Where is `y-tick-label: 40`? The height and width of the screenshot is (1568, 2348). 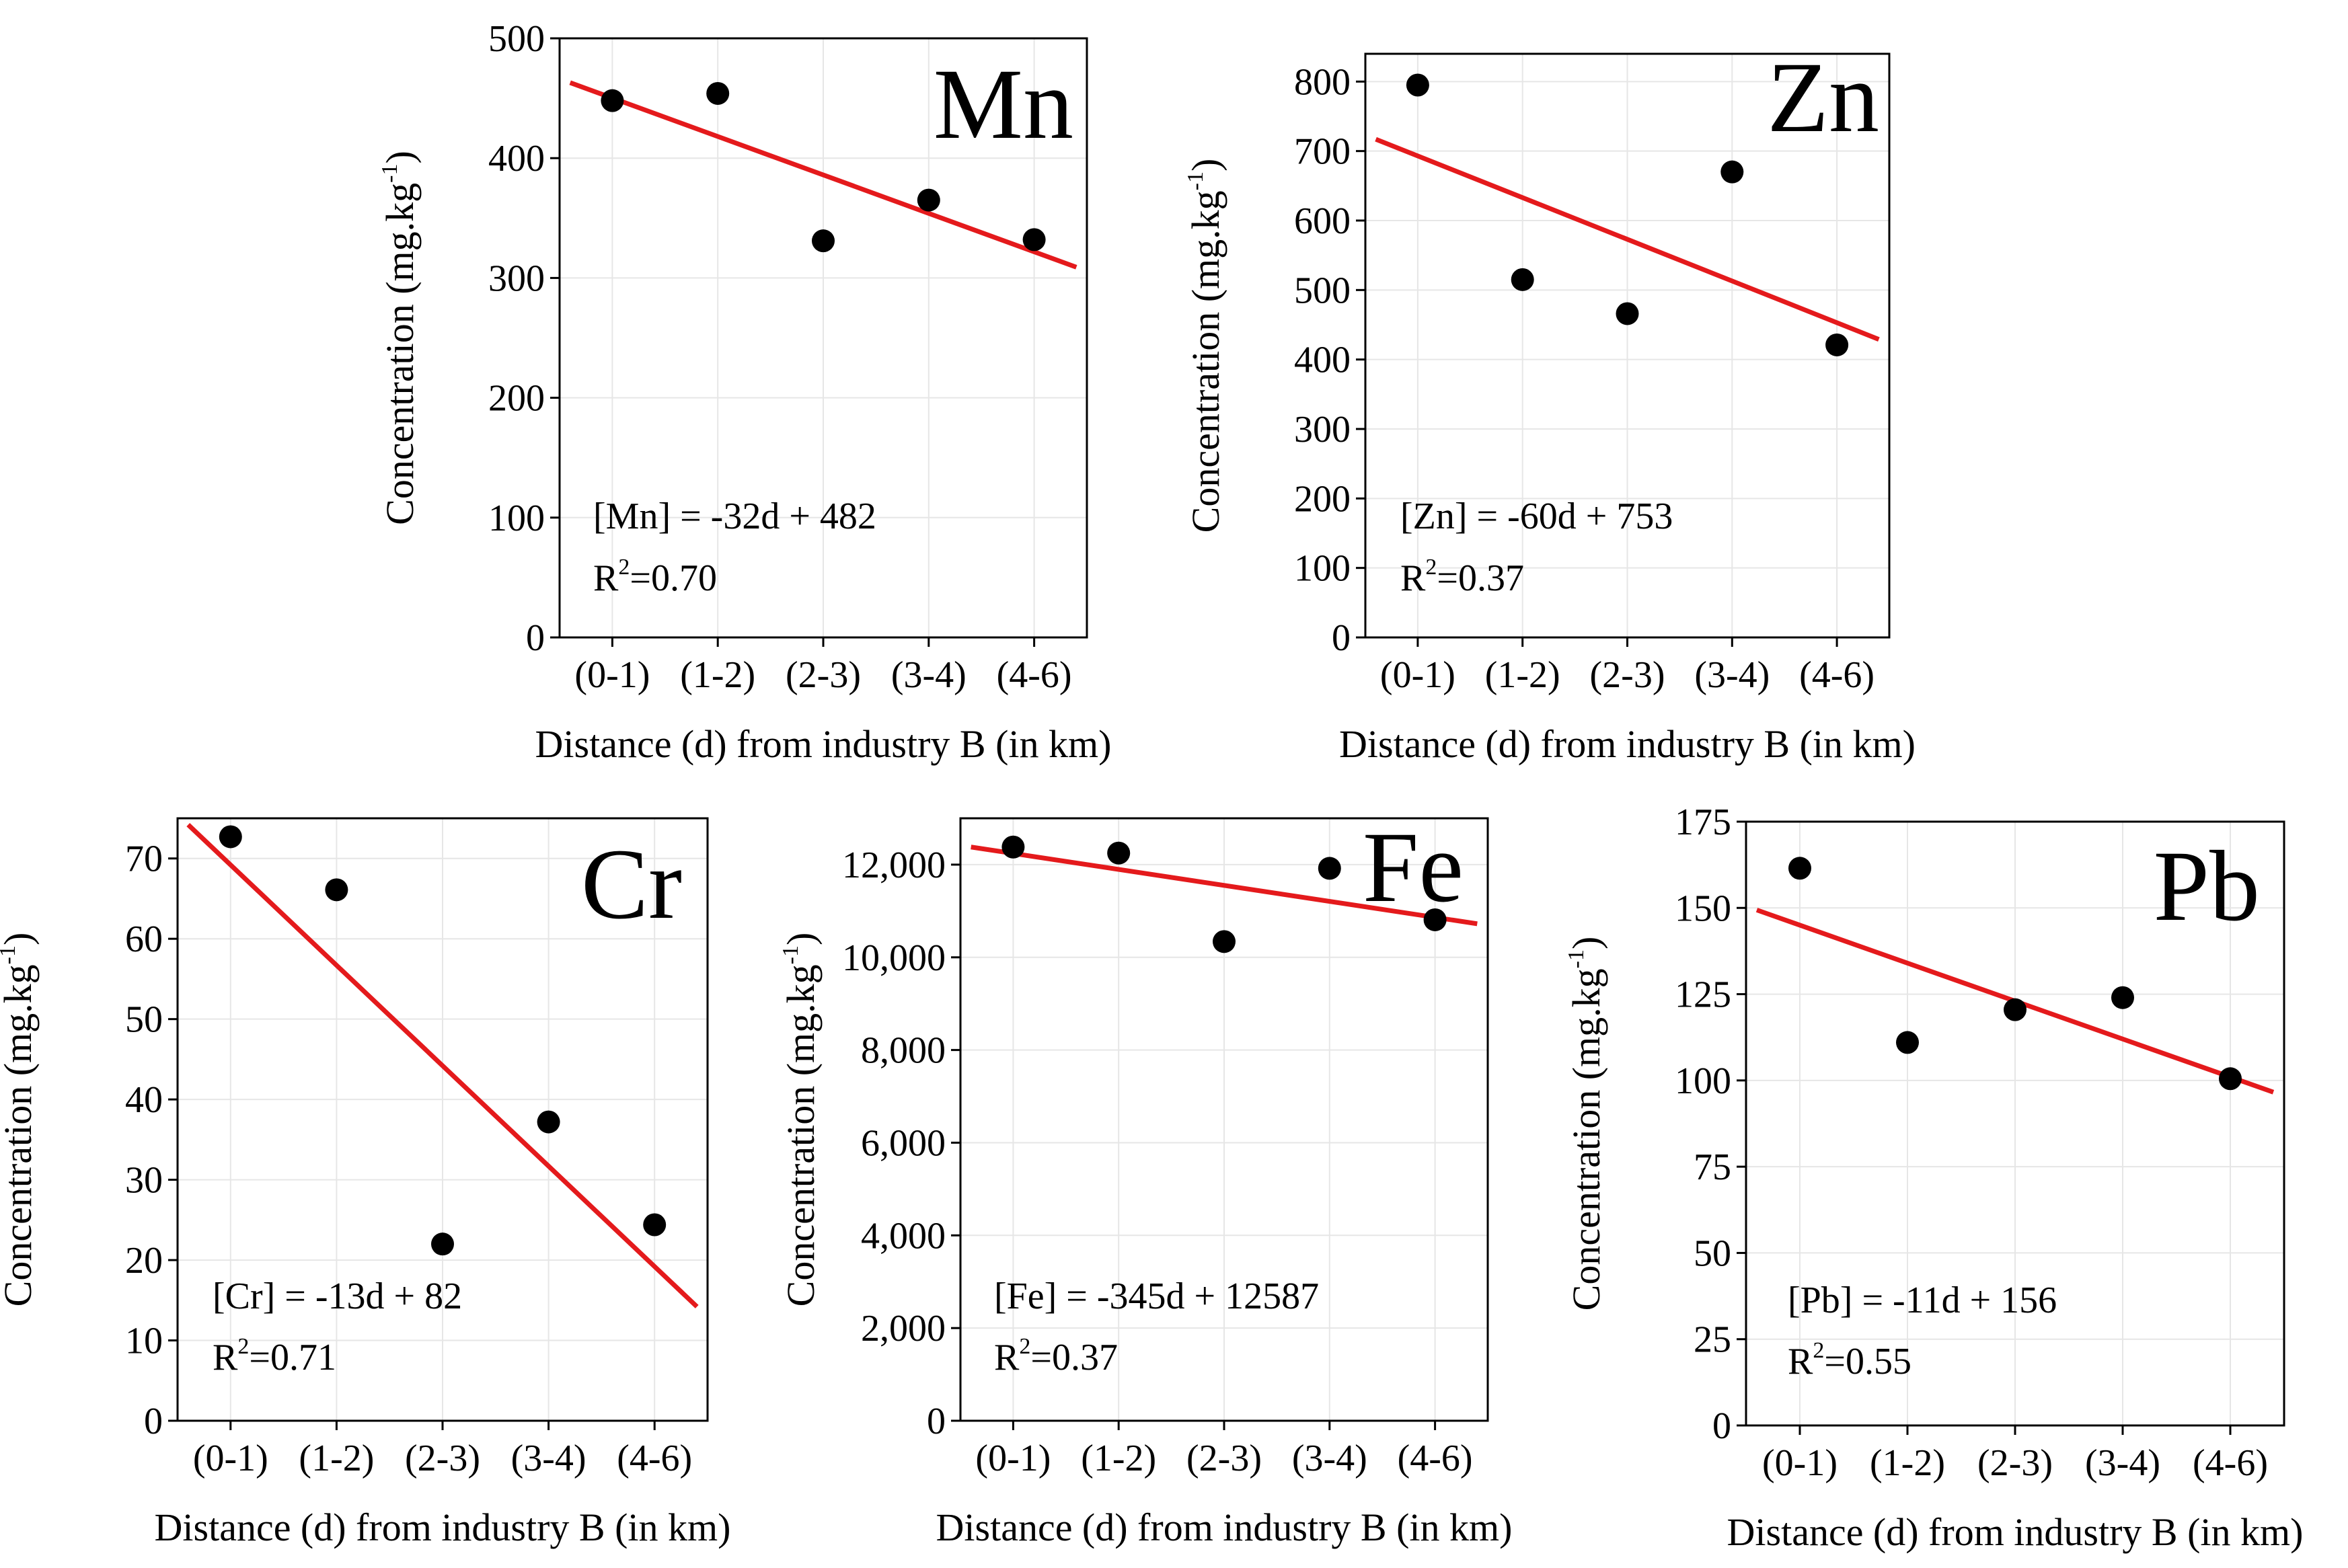
y-tick-label: 40 is located at coordinates (144, 1100).